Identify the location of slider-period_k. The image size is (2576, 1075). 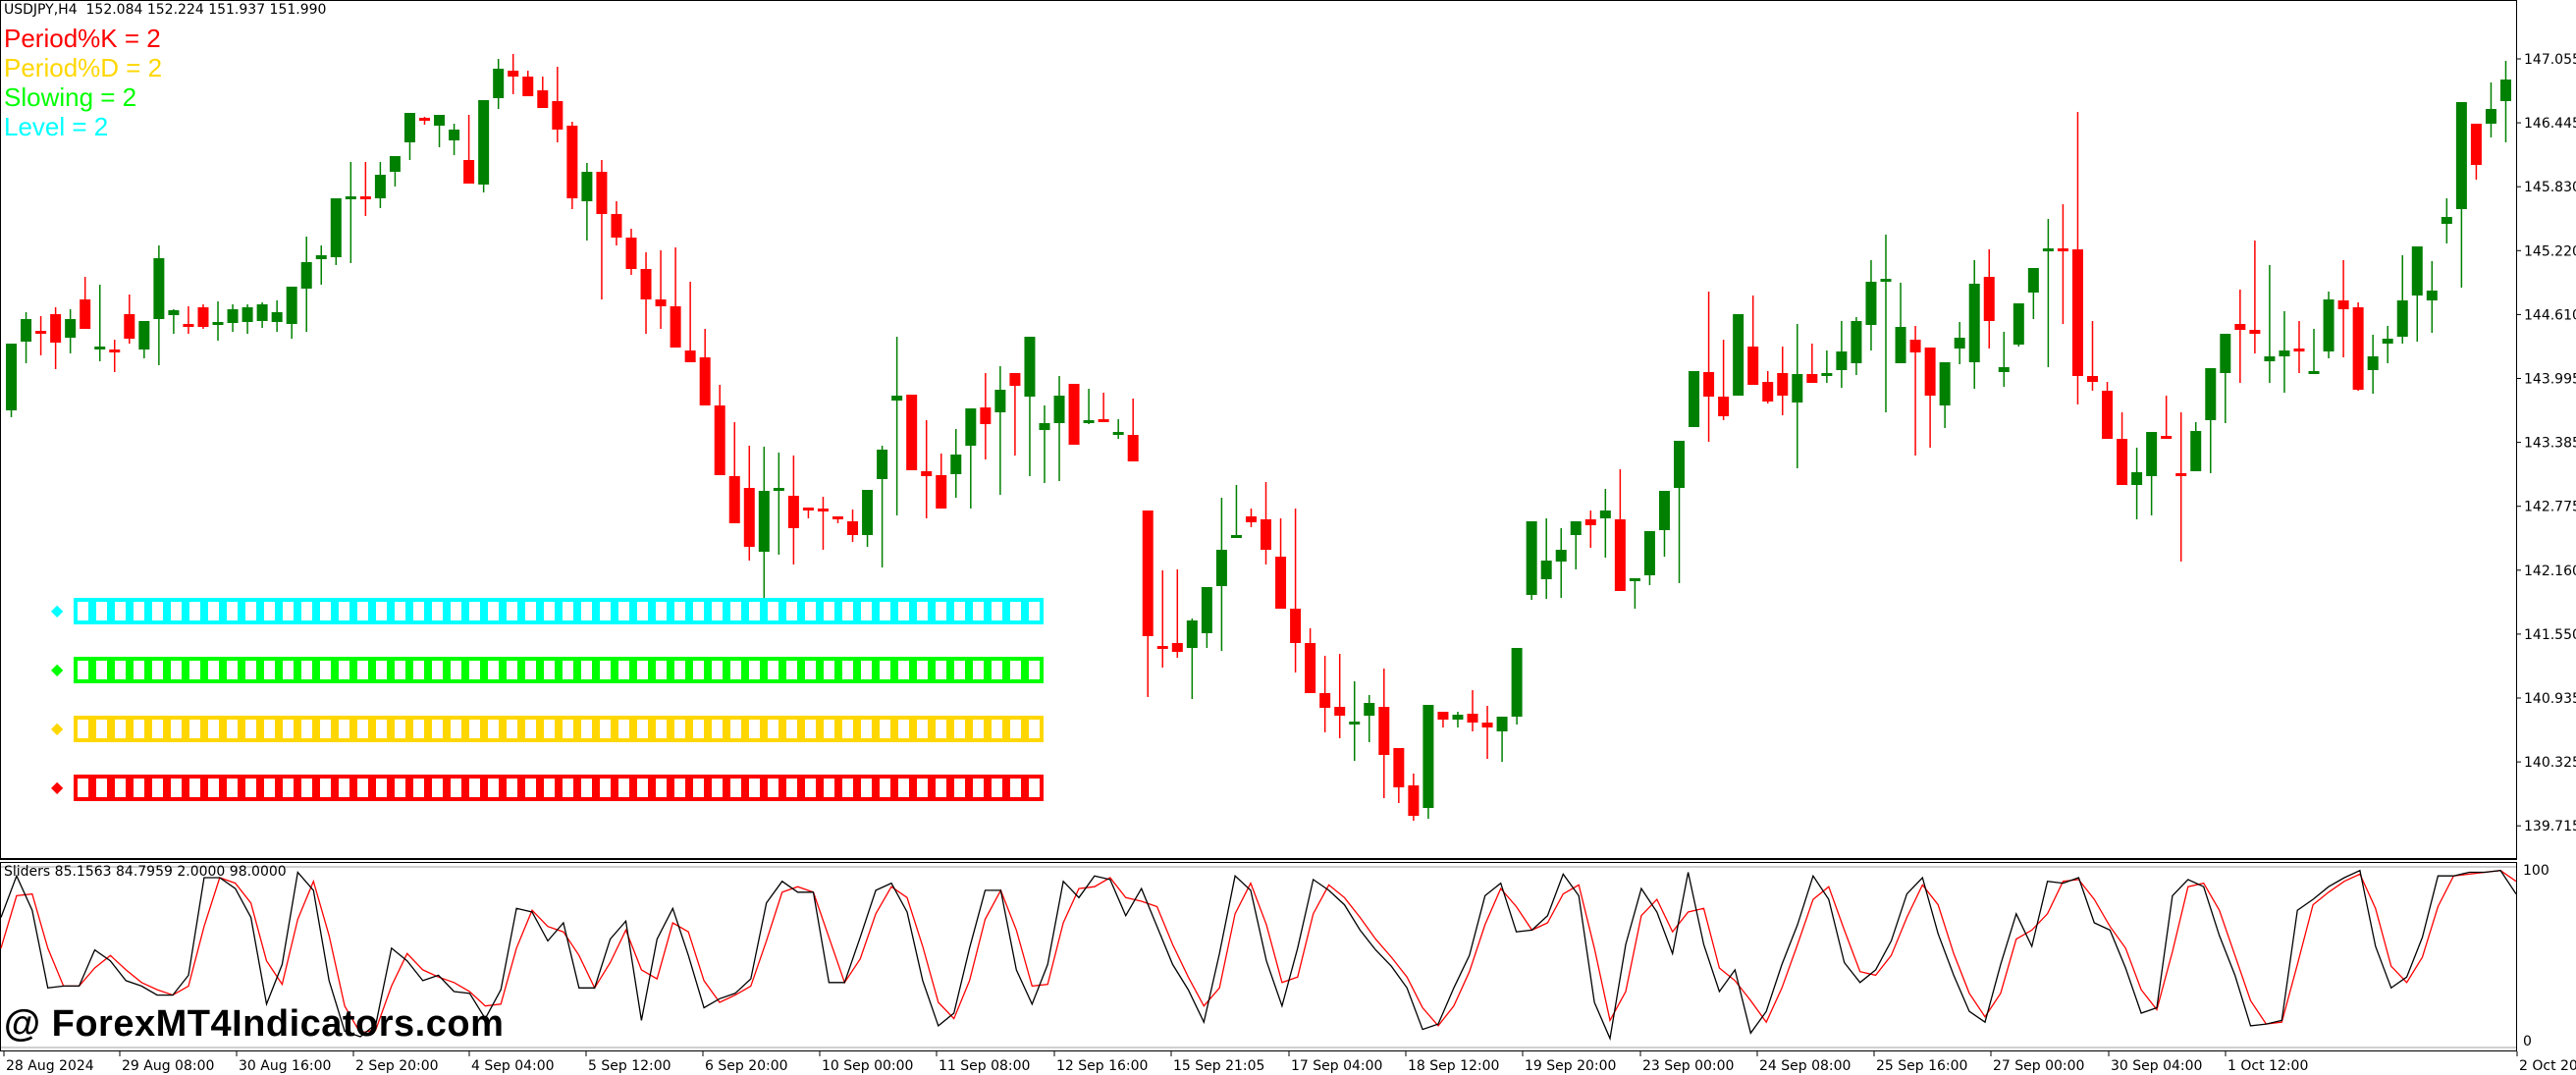
(559, 788).